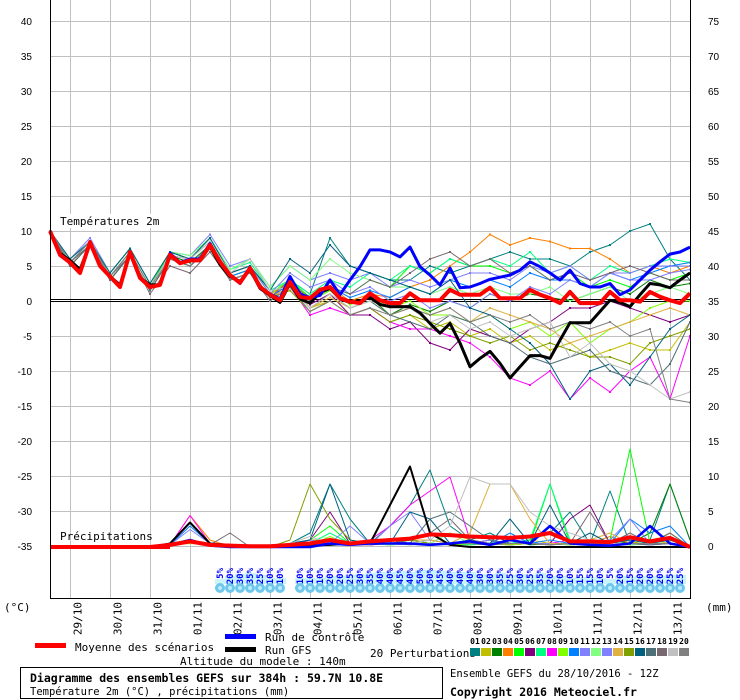 The image size is (740, 700). Describe the element at coordinates (591, 575) in the screenshot. I see `snow-probability-label: 15%` at that location.